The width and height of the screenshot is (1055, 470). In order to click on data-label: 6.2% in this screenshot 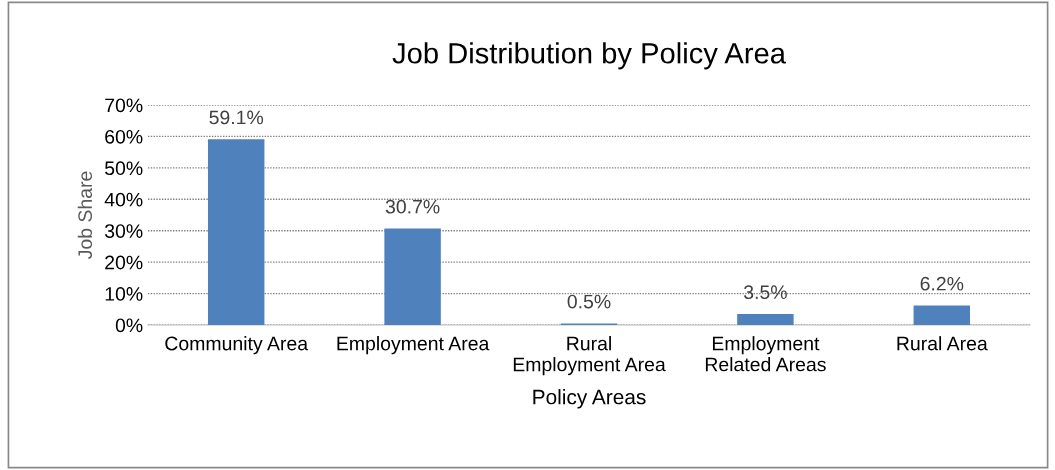, I will do `click(942, 283)`.